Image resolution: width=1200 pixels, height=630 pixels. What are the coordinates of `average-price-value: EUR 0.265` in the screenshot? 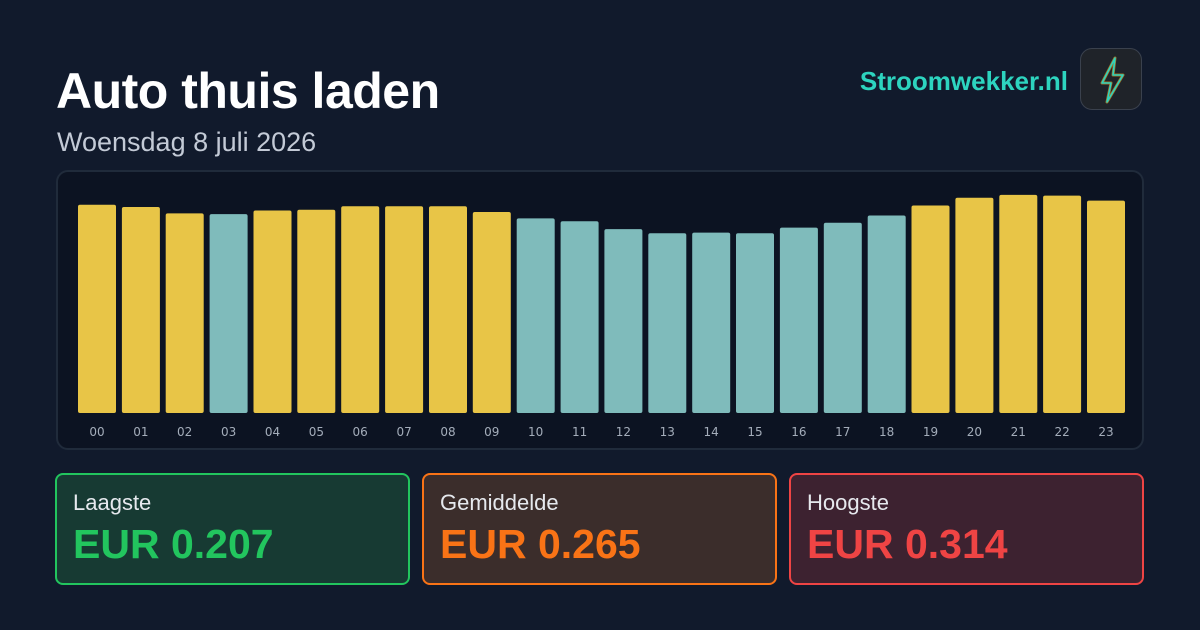 It's located at (540, 544).